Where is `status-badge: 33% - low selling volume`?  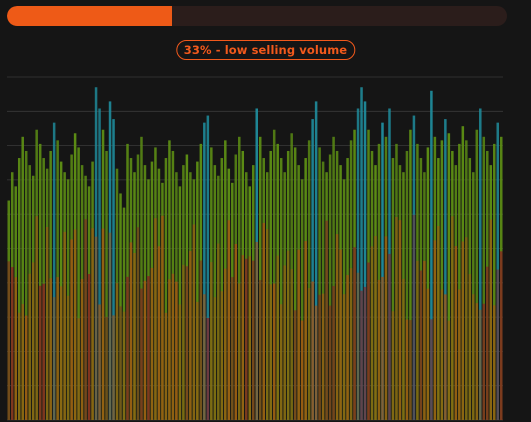 status-badge: 33% - low selling volume is located at coordinates (265, 50).